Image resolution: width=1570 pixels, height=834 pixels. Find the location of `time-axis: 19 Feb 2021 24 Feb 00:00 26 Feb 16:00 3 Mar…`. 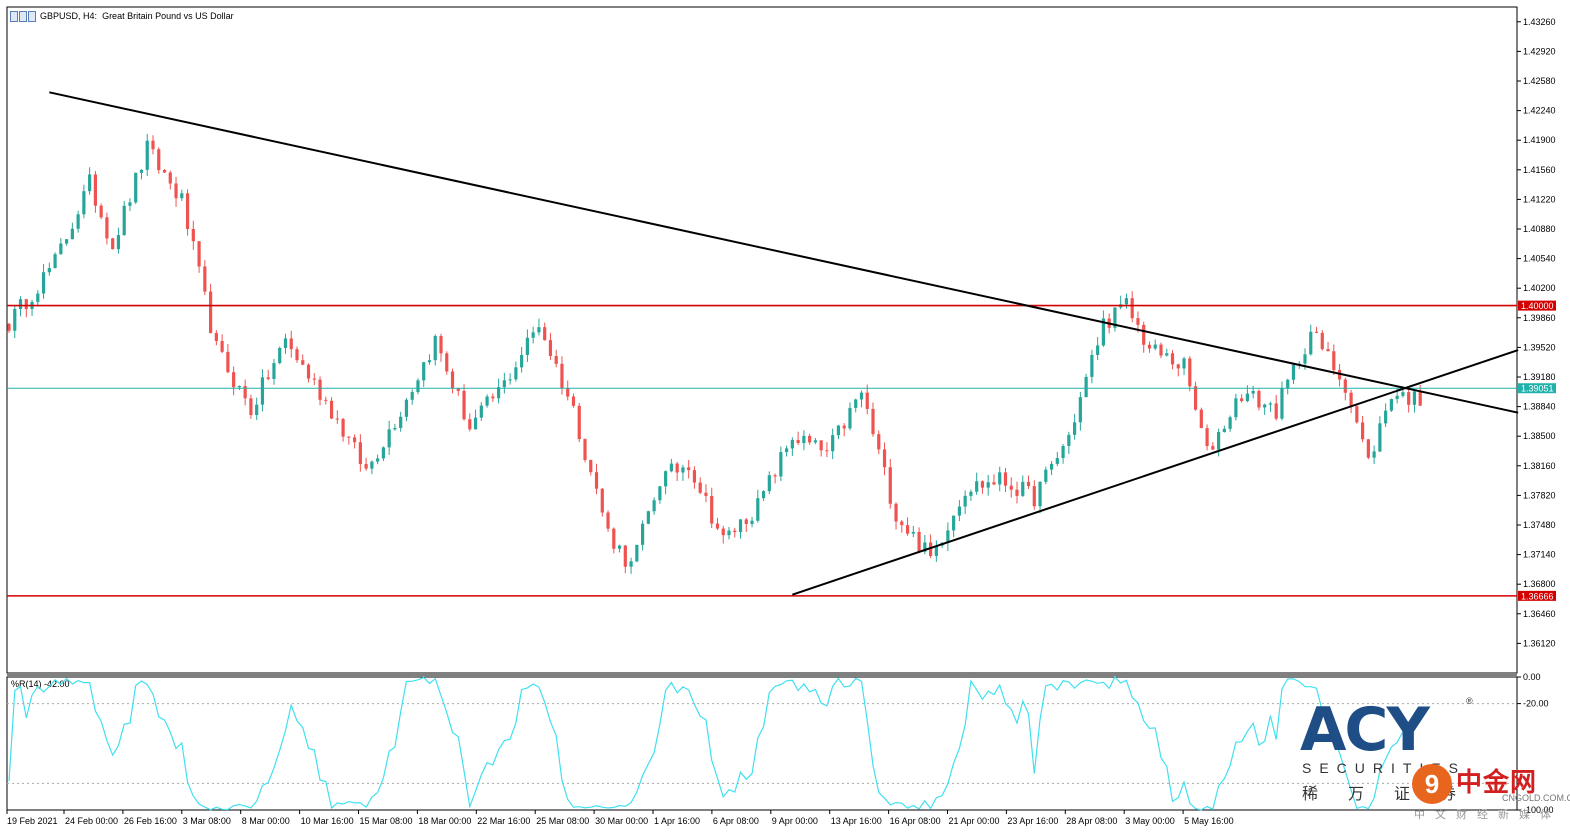

time-axis: 19 Feb 2021 24 Feb 00:00 26 Feb 16:00 3 Mar… is located at coordinates (620, 818).